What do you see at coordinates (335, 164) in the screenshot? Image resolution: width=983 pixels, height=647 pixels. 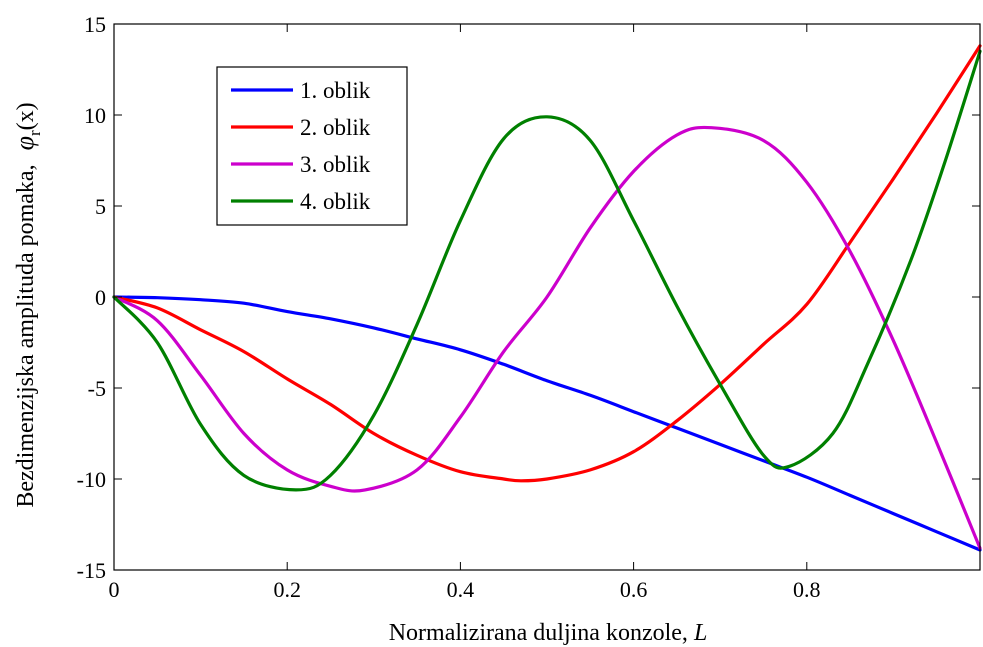 I see `legend-label-3: 3. oblik` at bounding box center [335, 164].